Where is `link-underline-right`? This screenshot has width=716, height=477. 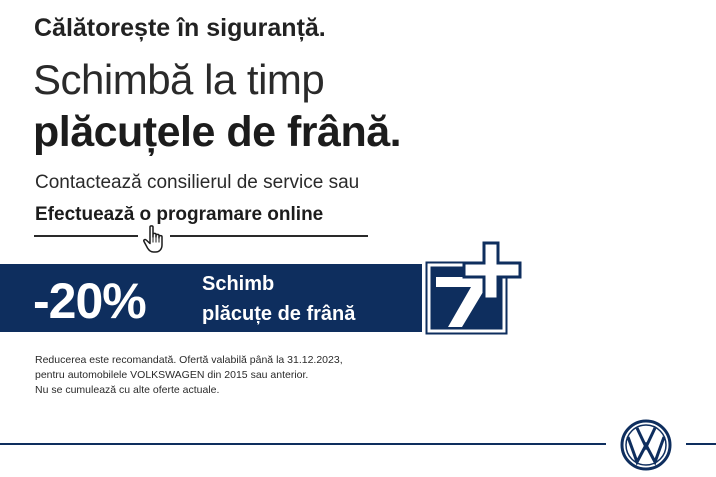
link-underline-right is located at coordinates (269, 236).